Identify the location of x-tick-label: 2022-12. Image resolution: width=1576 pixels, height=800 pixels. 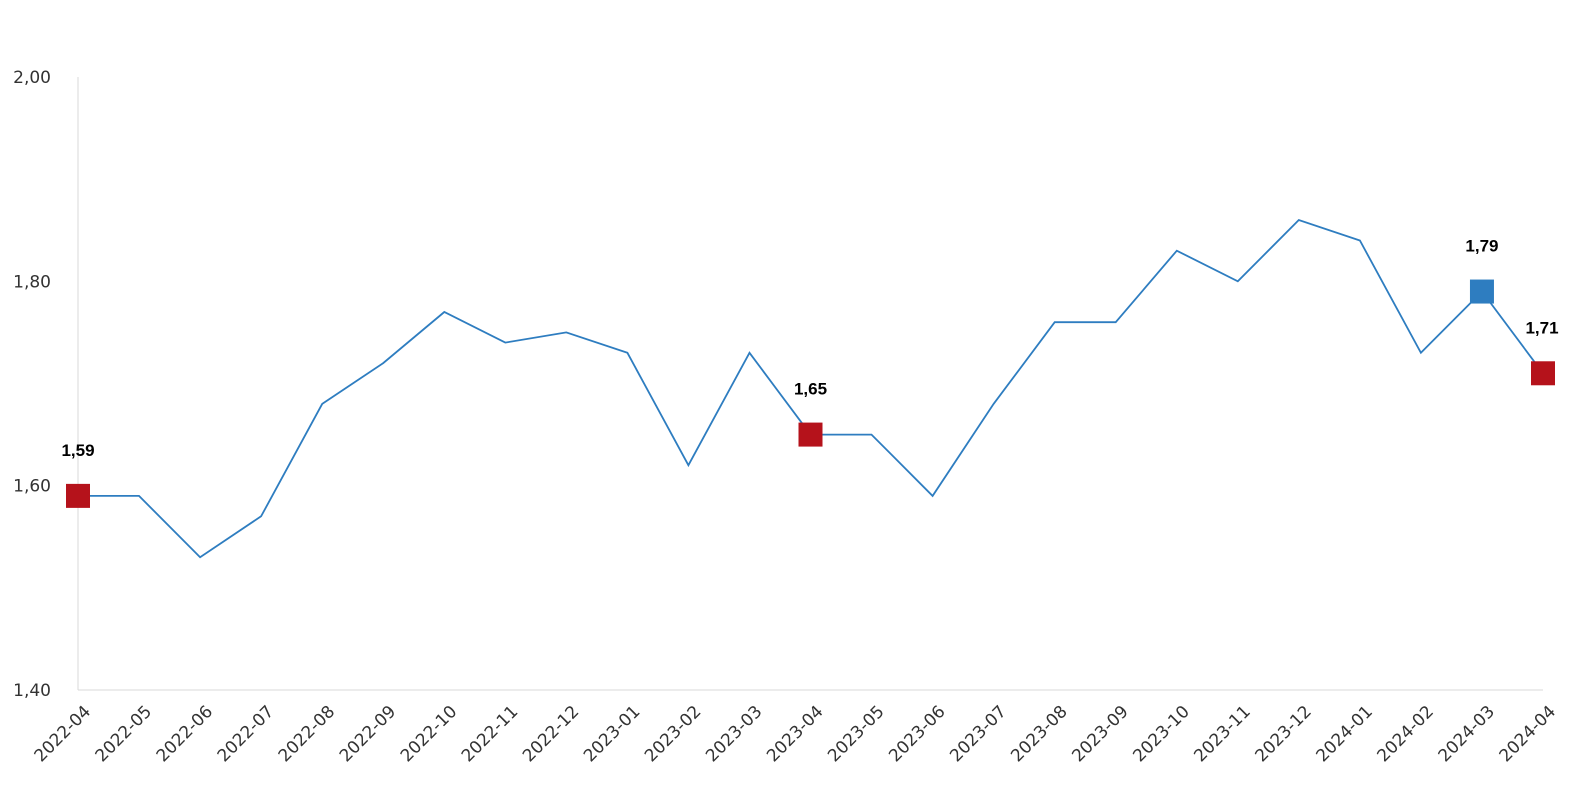
(551, 734).